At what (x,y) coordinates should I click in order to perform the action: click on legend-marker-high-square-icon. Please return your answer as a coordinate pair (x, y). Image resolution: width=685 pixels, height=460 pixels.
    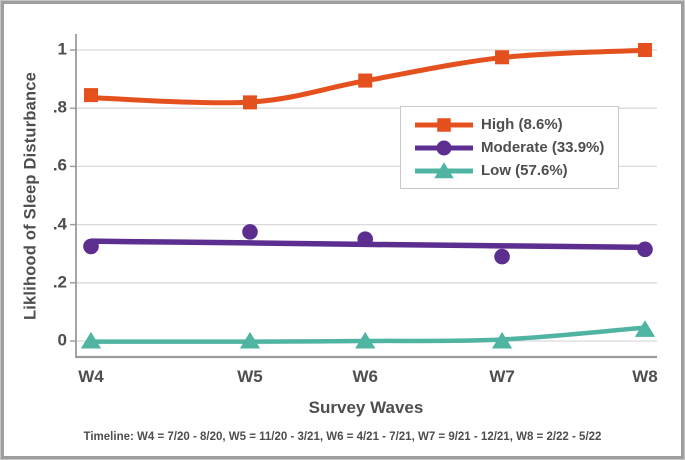
    Looking at the image, I should click on (444, 124).